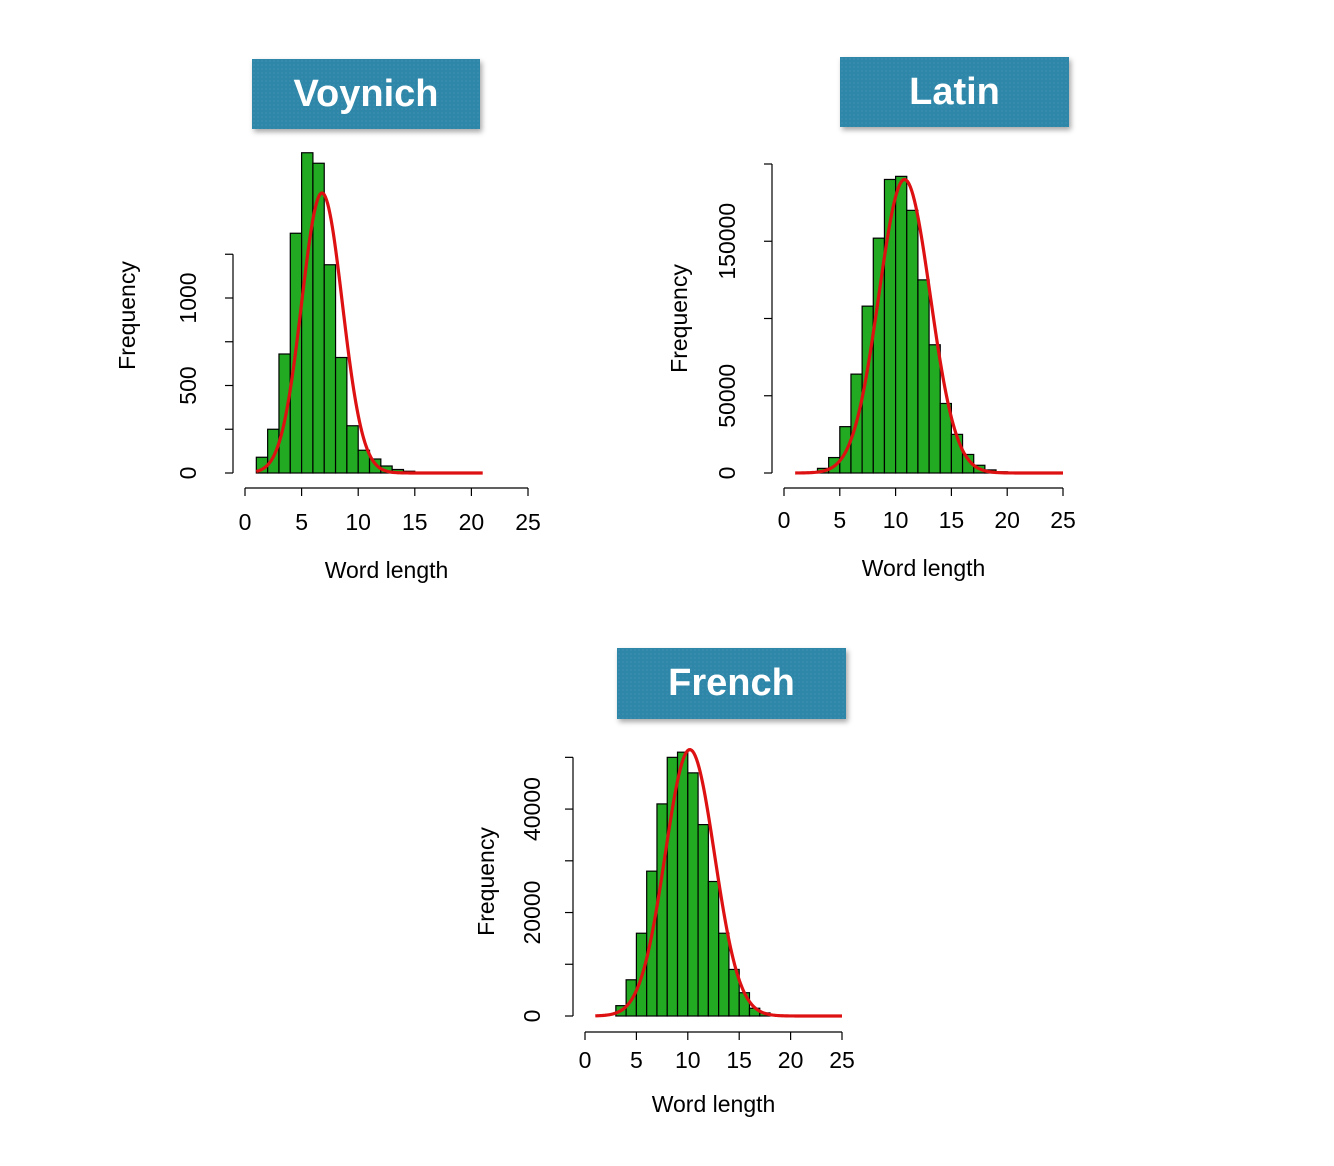  I want to click on y-tick-label: 500, so click(188, 385).